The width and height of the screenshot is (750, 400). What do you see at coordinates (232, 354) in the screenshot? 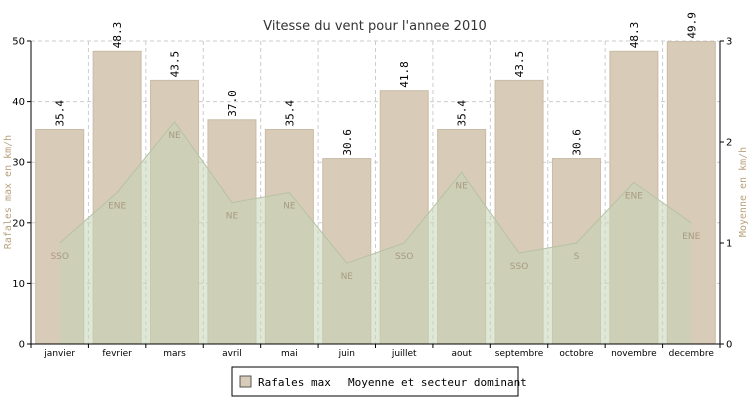
I see `category-label-avril: avril` at bounding box center [232, 354].